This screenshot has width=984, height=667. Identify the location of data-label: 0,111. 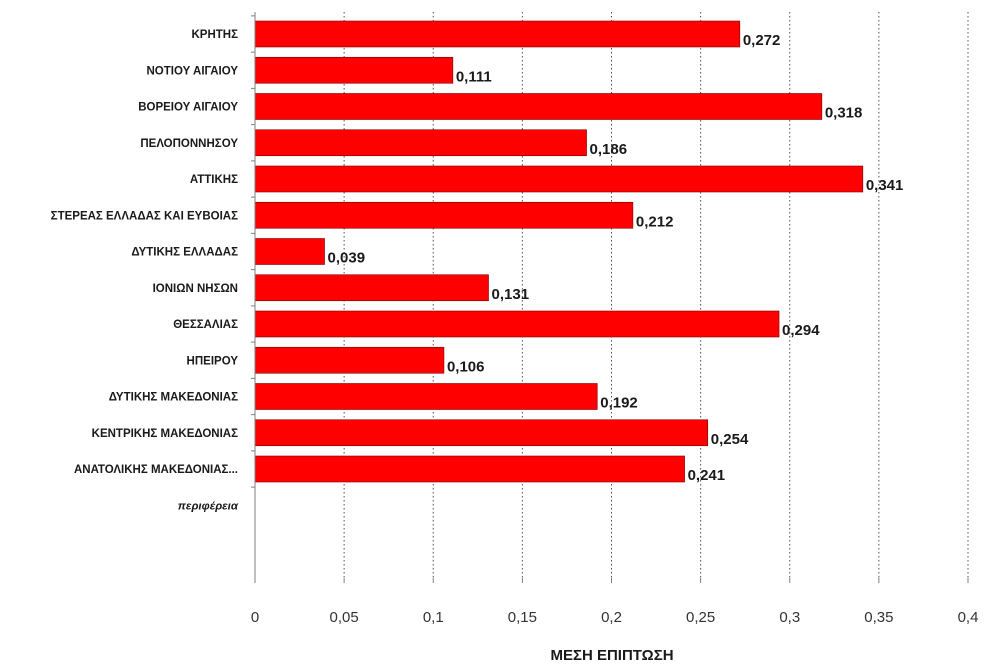
(474, 76).